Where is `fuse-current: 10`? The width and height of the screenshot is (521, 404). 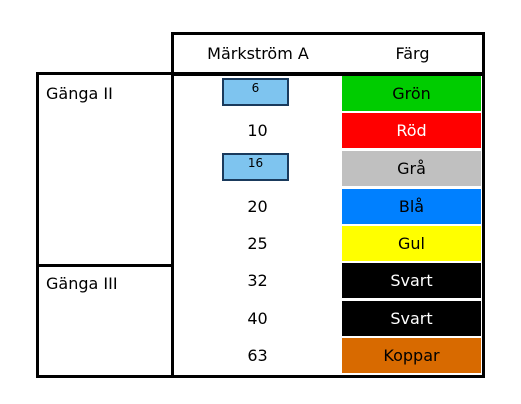
fuse-current: 10 is located at coordinates (257, 130).